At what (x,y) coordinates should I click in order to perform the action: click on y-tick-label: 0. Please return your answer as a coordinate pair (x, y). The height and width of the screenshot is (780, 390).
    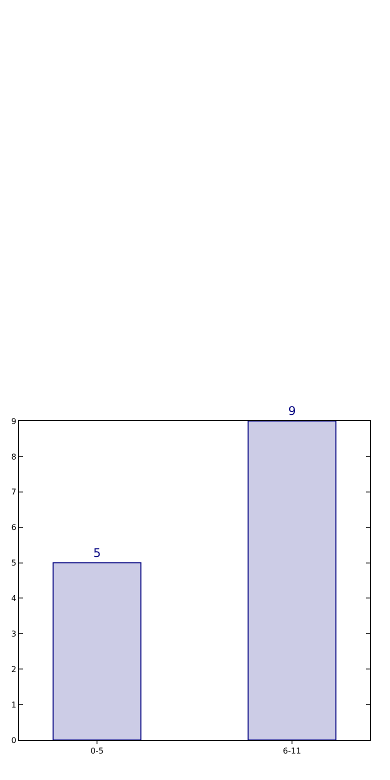
    Looking at the image, I should click on (13, 740).